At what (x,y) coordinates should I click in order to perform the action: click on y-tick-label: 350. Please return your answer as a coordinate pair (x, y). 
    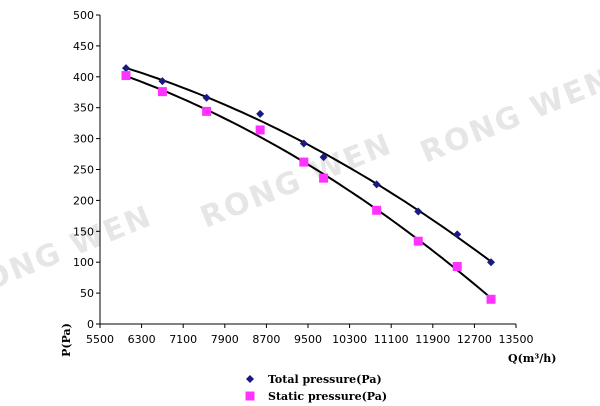
    Looking at the image, I should click on (83, 108).